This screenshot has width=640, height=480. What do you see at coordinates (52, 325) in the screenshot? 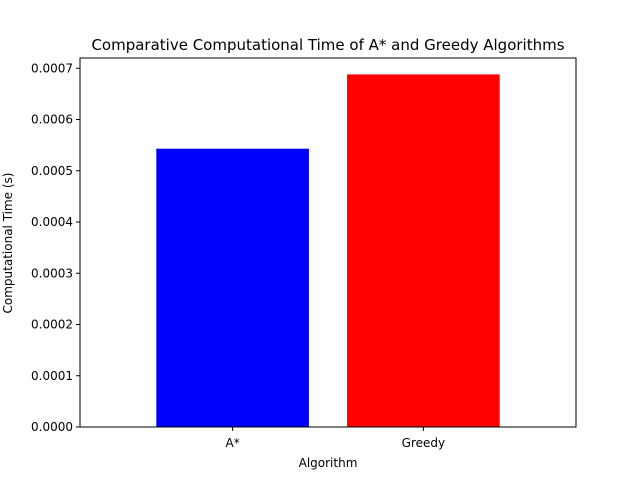
I see `y-tick-label: 0.0002` at bounding box center [52, 325].